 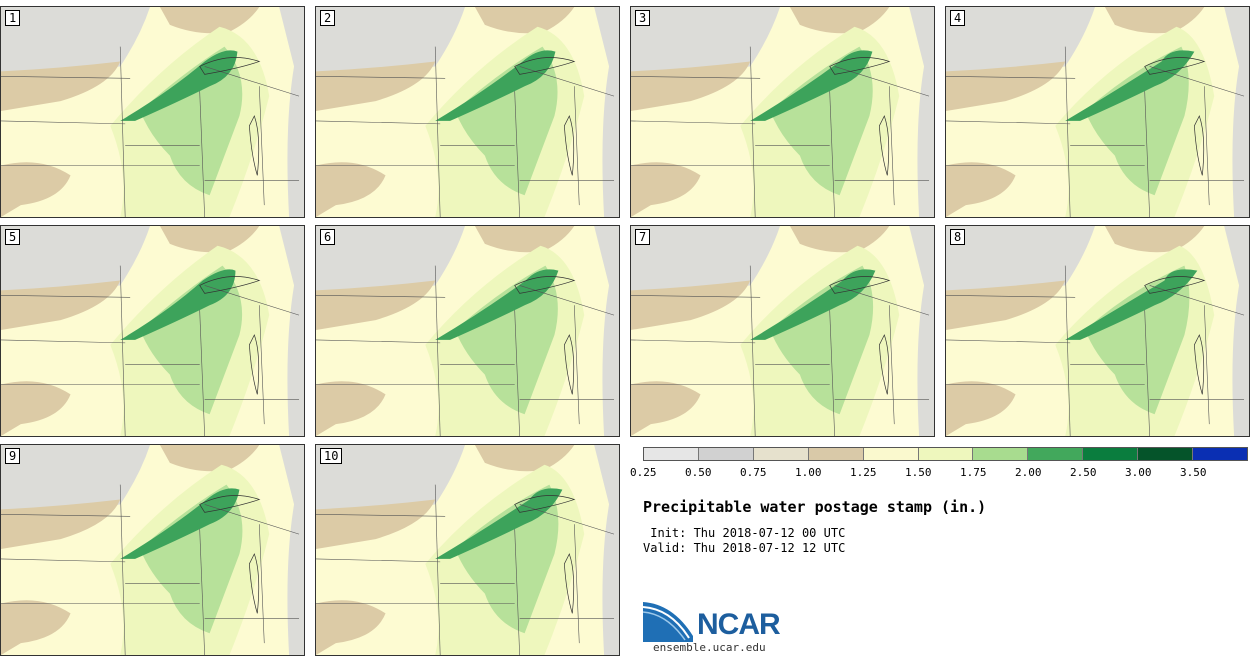 I want to click on member-panel-2: 2, so click(x=467, y=112).